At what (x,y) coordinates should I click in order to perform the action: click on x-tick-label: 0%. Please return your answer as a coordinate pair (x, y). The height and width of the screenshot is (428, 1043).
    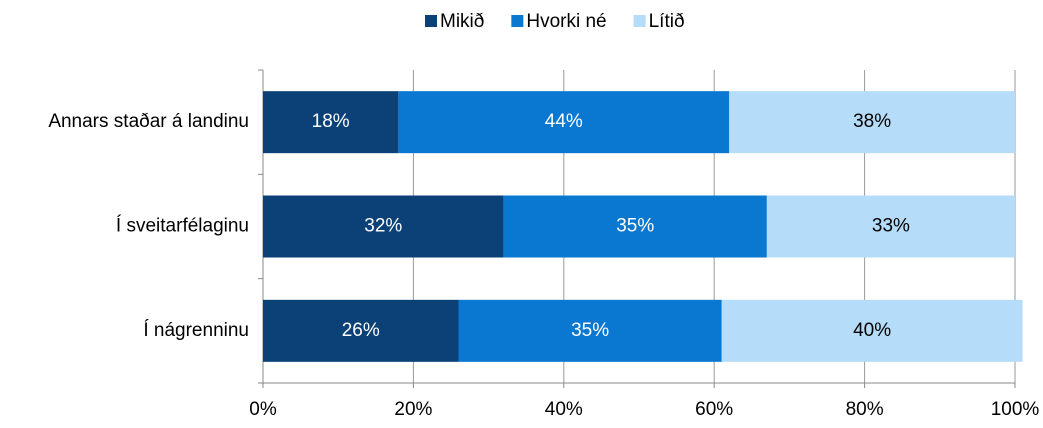
    Looking at the image, I should click on (263, 409).